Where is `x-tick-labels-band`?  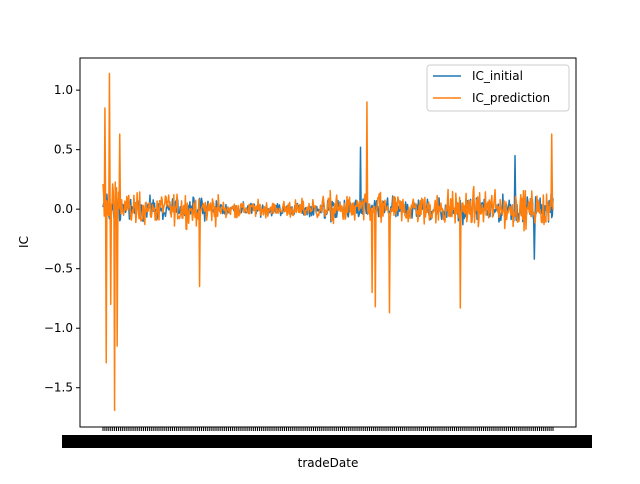 x-tick-labels-band is located at coordinates (327, 441).